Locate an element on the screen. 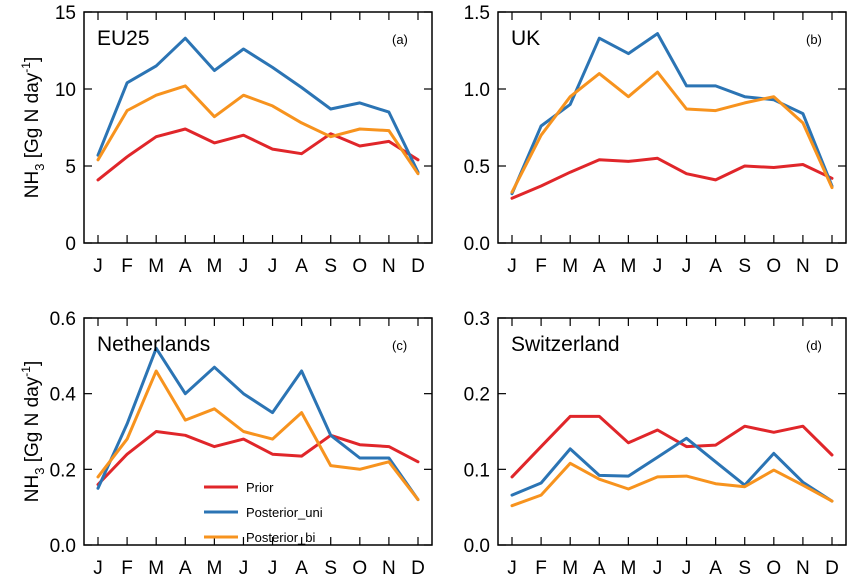 Image resolution: width=851 pixels, height=579 pixels. panel-tag: (b) is located at coordinates (814, 39).